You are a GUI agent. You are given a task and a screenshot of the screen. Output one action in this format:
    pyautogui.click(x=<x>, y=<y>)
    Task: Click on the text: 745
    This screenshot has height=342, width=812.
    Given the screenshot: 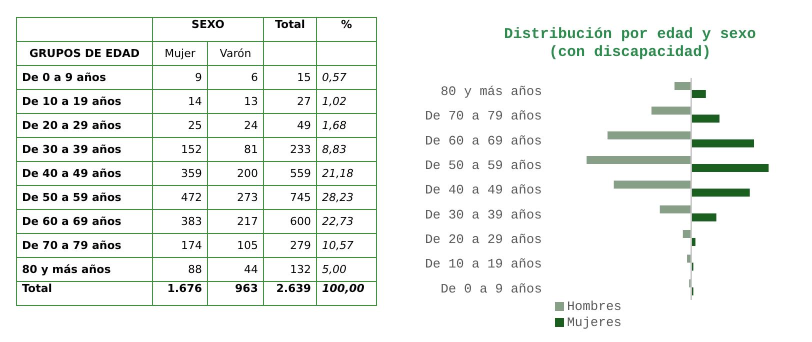 What is the action you would take?
    pyautogui.click(x=290, y=198)
    